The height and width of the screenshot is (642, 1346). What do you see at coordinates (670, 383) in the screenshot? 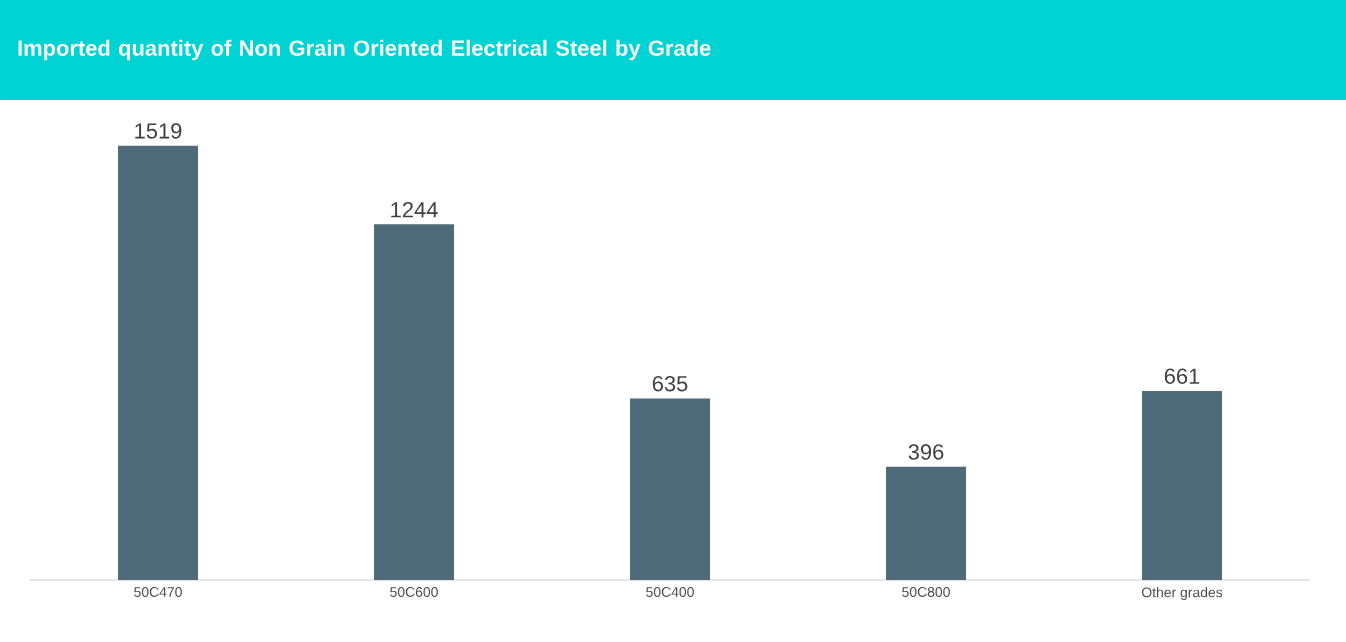
I see `data-label: 635` at bounding box center [670, 383].